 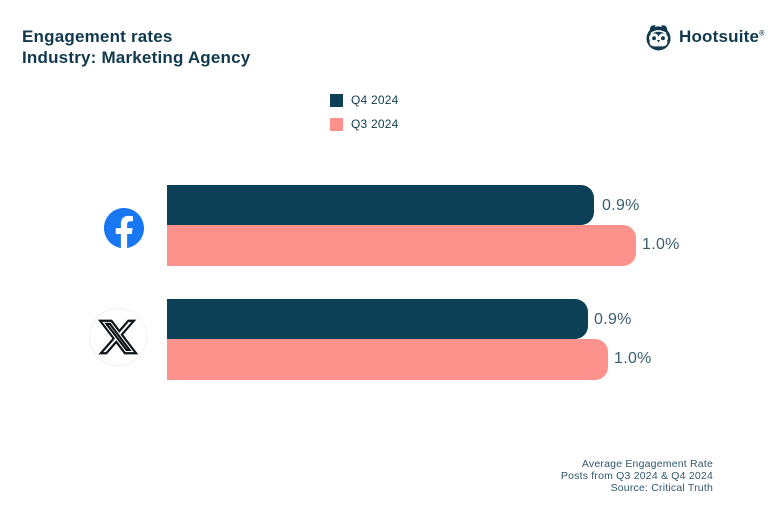 What do you see at coordinates (364, 112) in the screenshot?
I see `chart-legend: Q4 2024 Q3 2024` at bounding box center [364, 112].